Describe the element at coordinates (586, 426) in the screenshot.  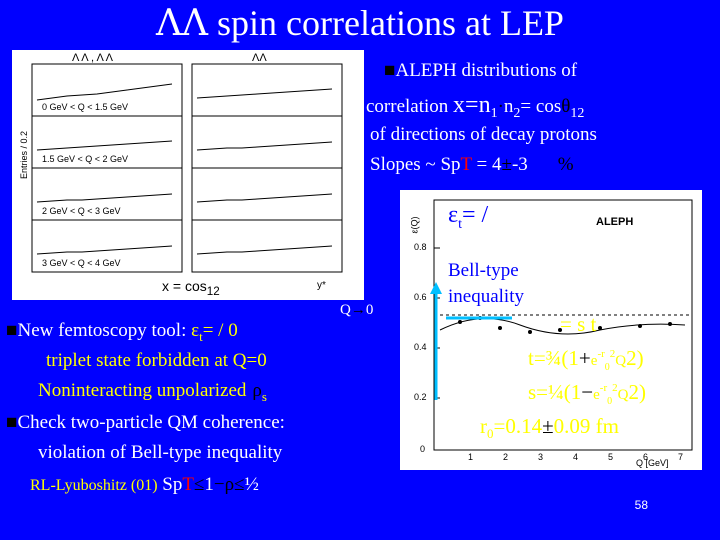
I see `eq-r0-err: 0.09 fm` at that location.